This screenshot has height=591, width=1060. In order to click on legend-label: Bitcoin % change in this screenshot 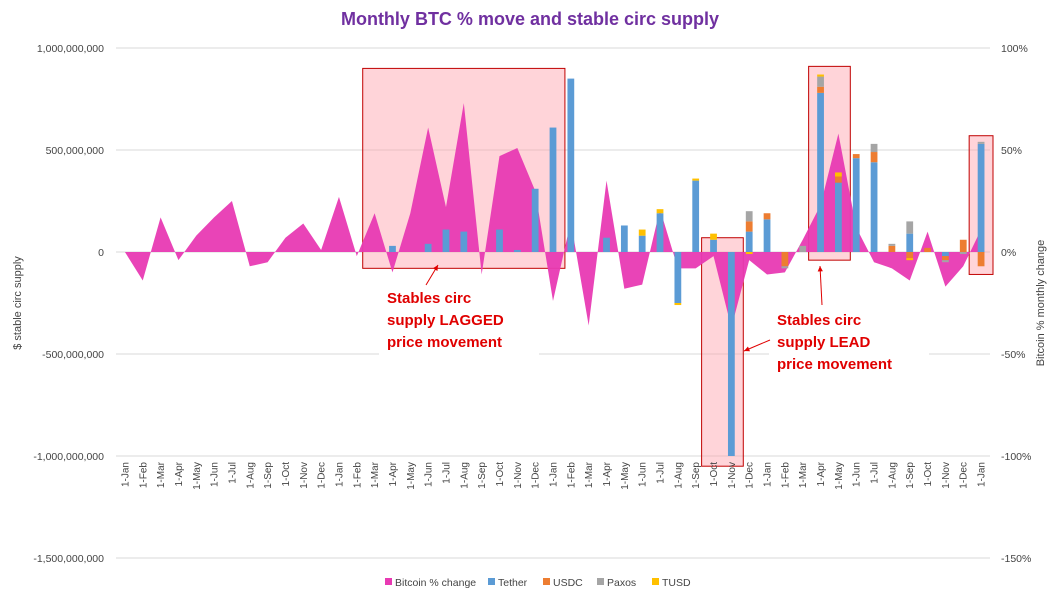, I will do `click(435, 583)`.